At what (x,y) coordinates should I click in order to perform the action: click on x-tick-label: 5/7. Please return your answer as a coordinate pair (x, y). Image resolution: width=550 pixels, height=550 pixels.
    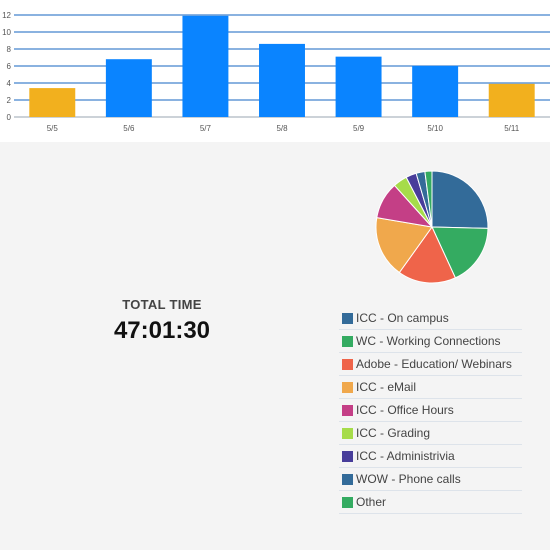
    Looking at the image, I should click on (206, 128).